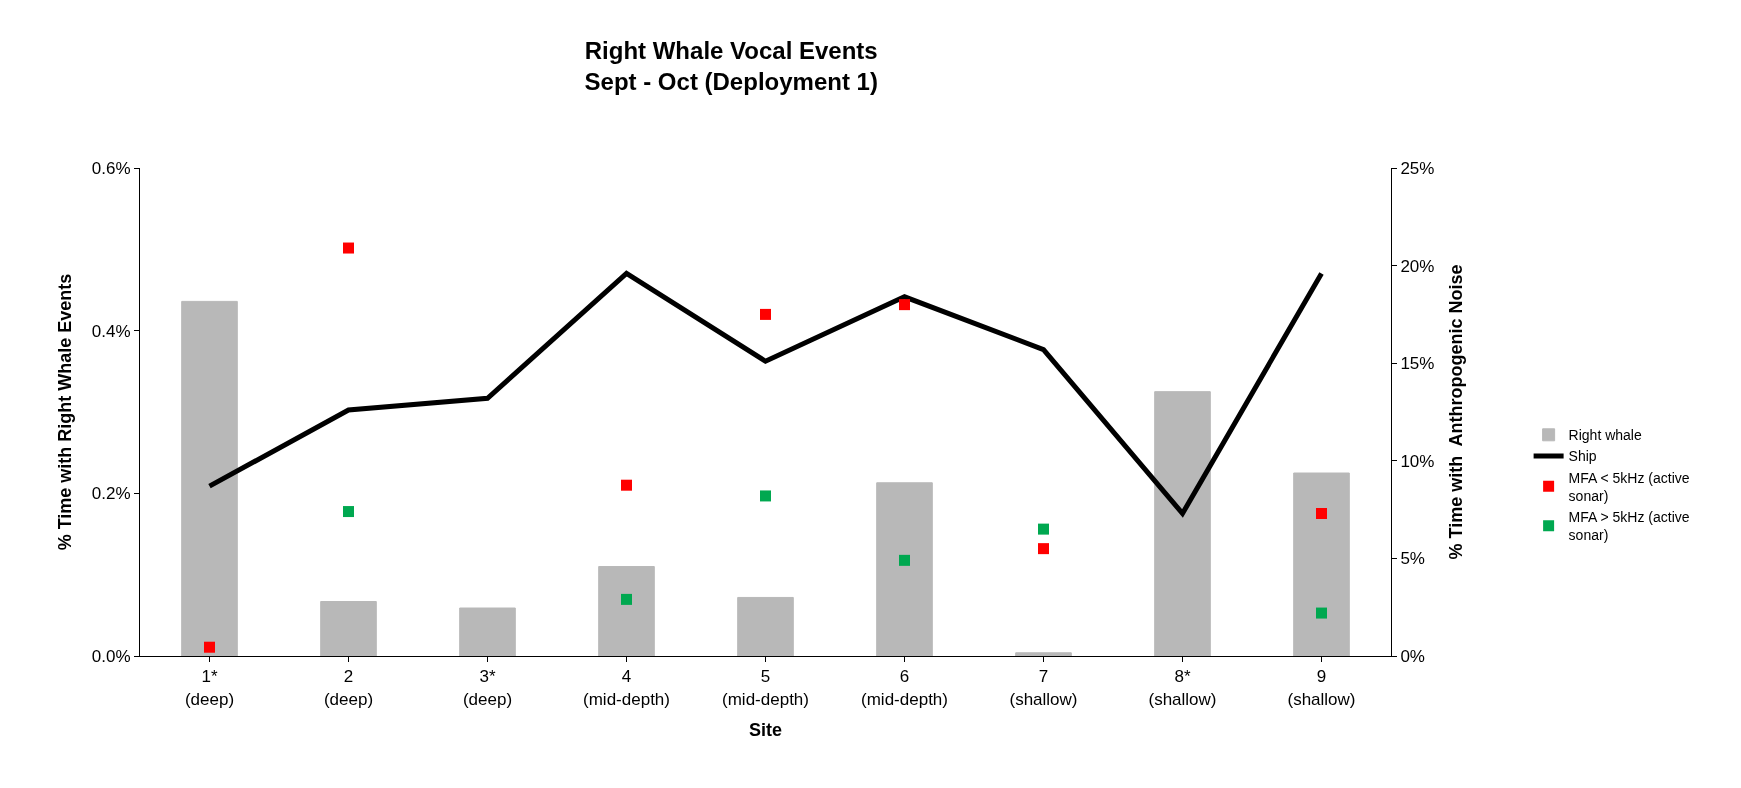  I want to click on y2-tick-label: 20%, so click(1417, 266).